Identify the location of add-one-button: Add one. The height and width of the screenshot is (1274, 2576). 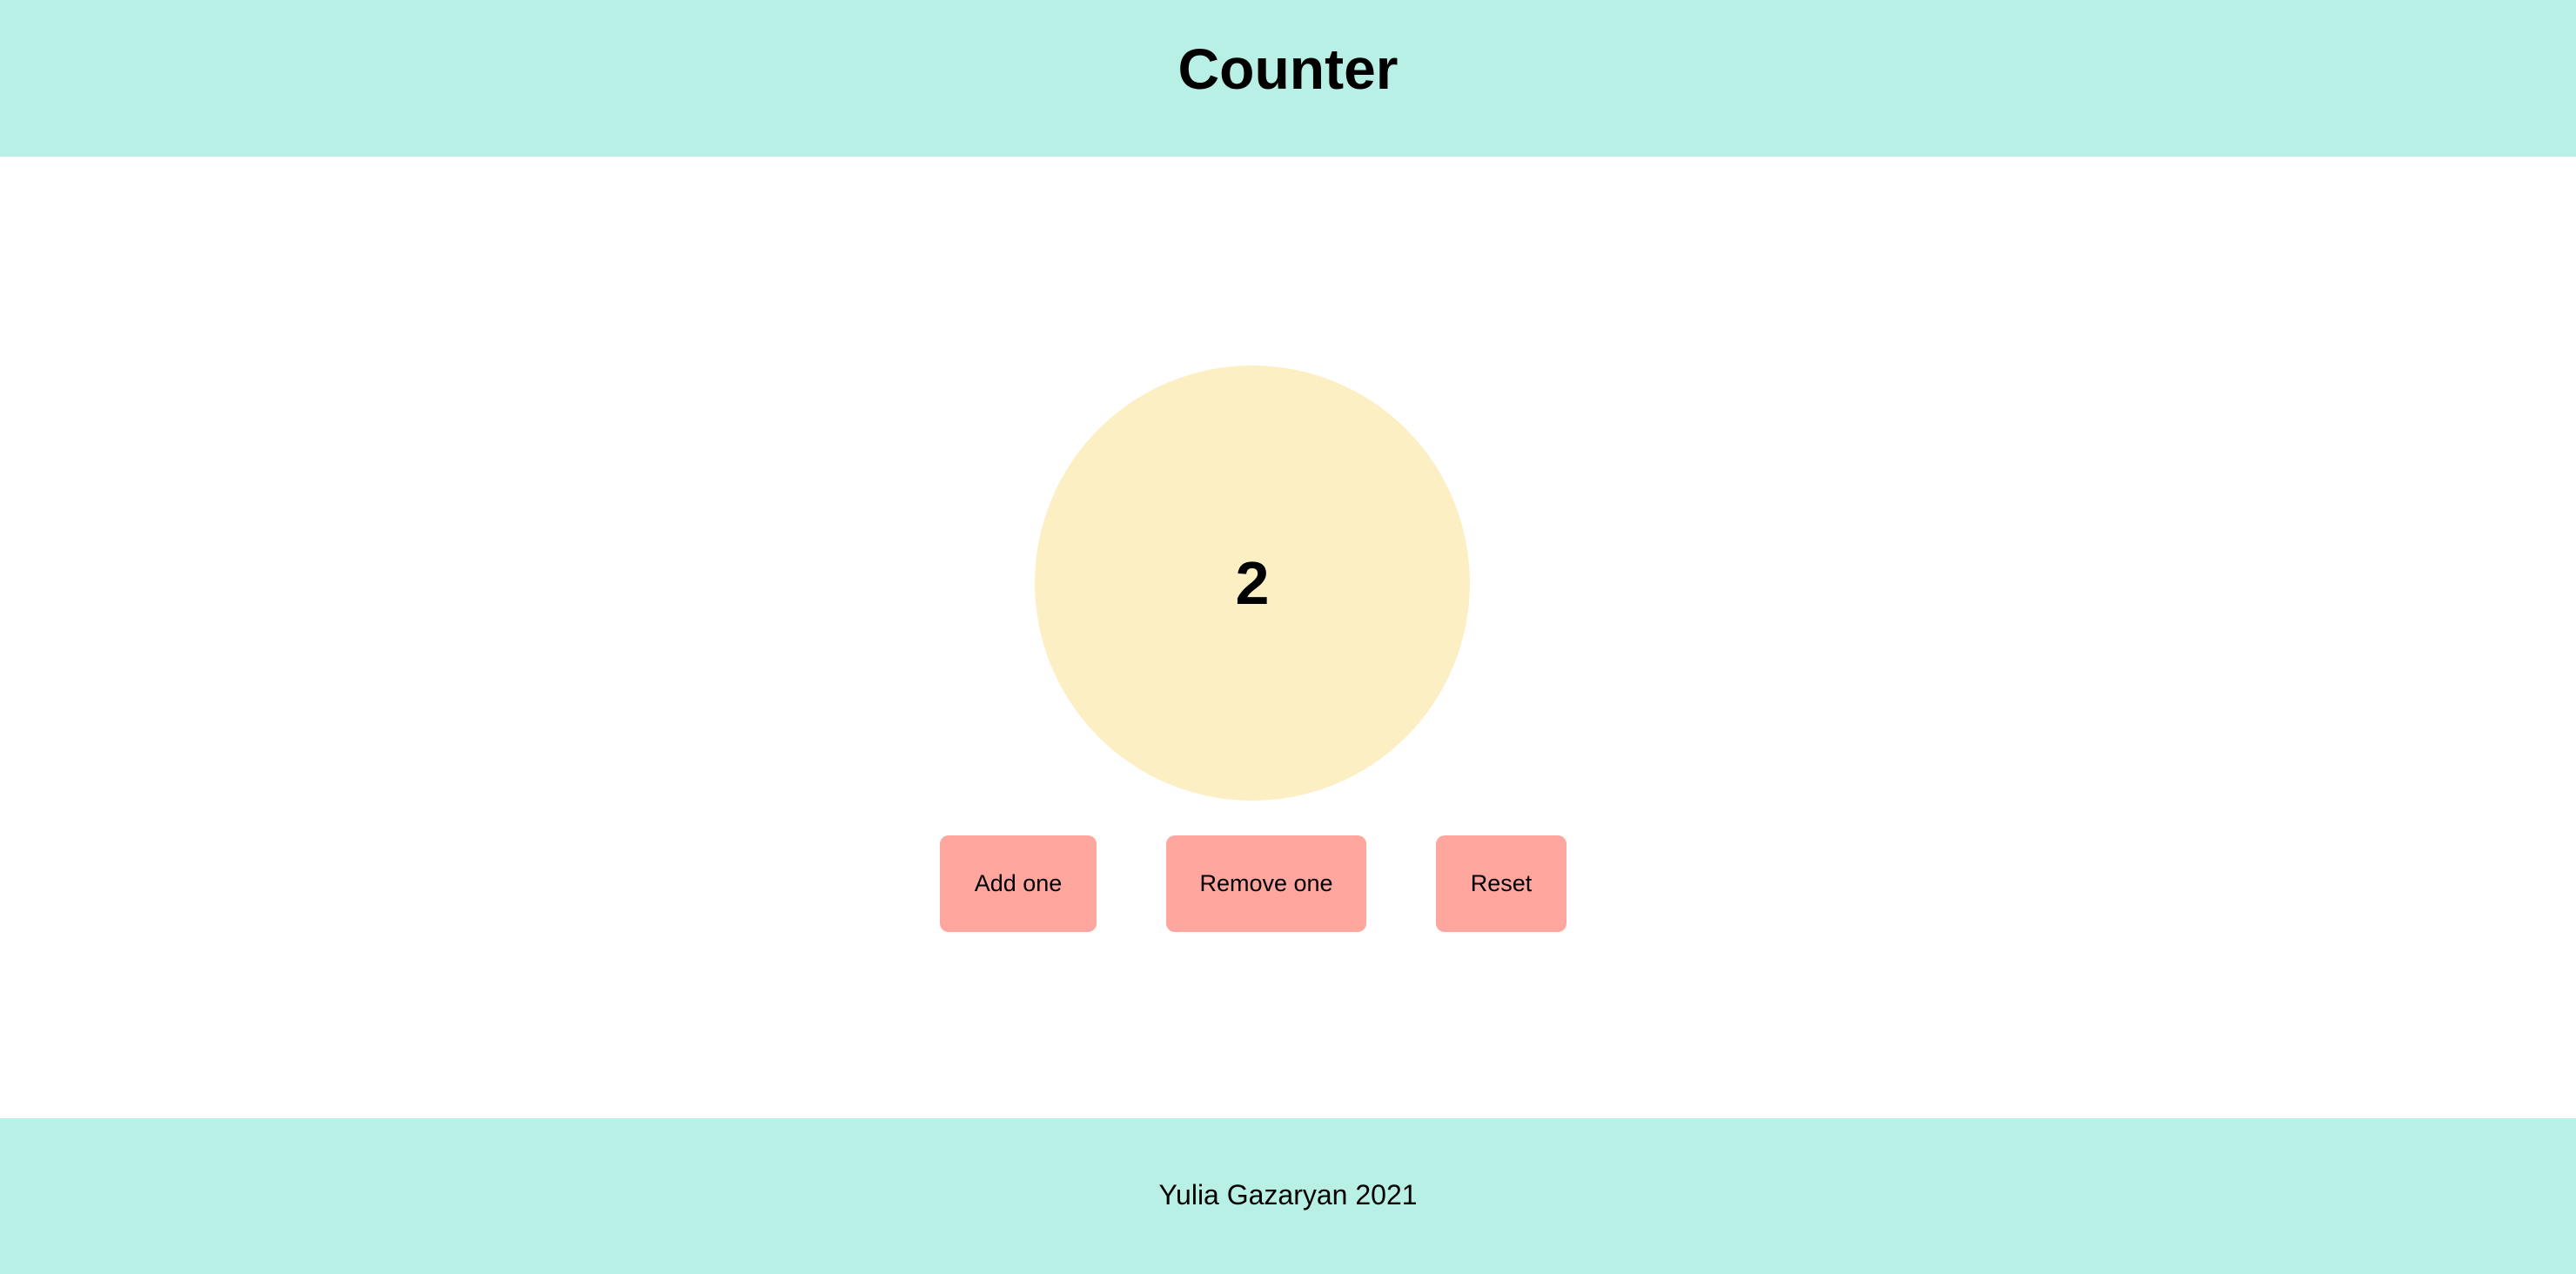
(1018, 883).